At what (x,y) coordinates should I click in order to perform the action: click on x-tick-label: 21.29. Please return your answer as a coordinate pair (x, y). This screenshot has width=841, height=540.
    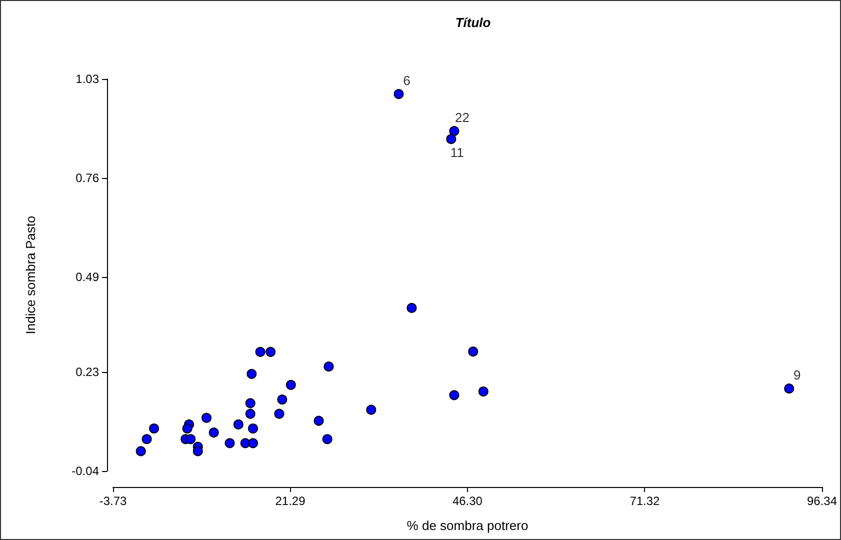
    Looking at the image, I should click on (290, 501).